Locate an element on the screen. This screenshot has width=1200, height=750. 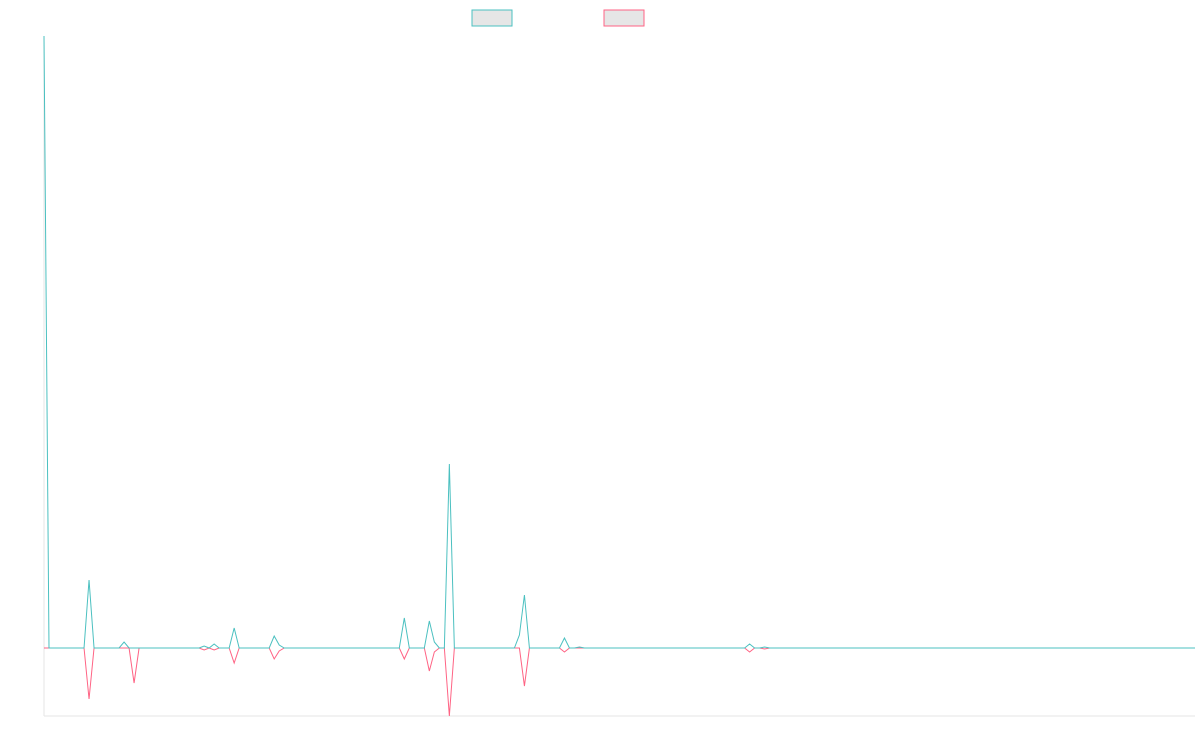
series-line is located at coordinates (619, 682).